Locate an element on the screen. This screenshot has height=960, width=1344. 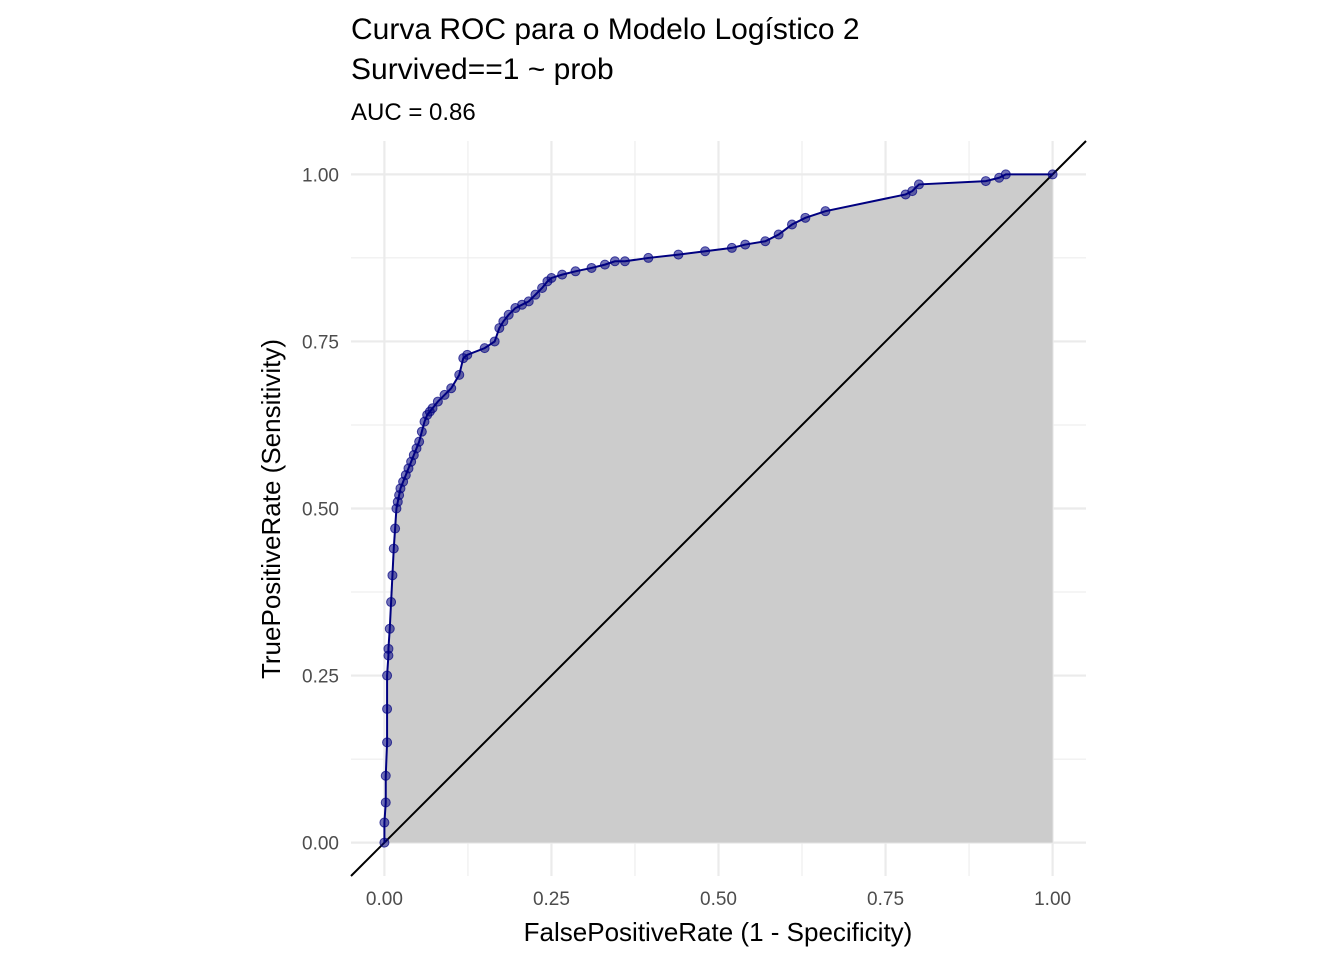
x-tick-label: 0.25 is located at coordinates (551, 899).